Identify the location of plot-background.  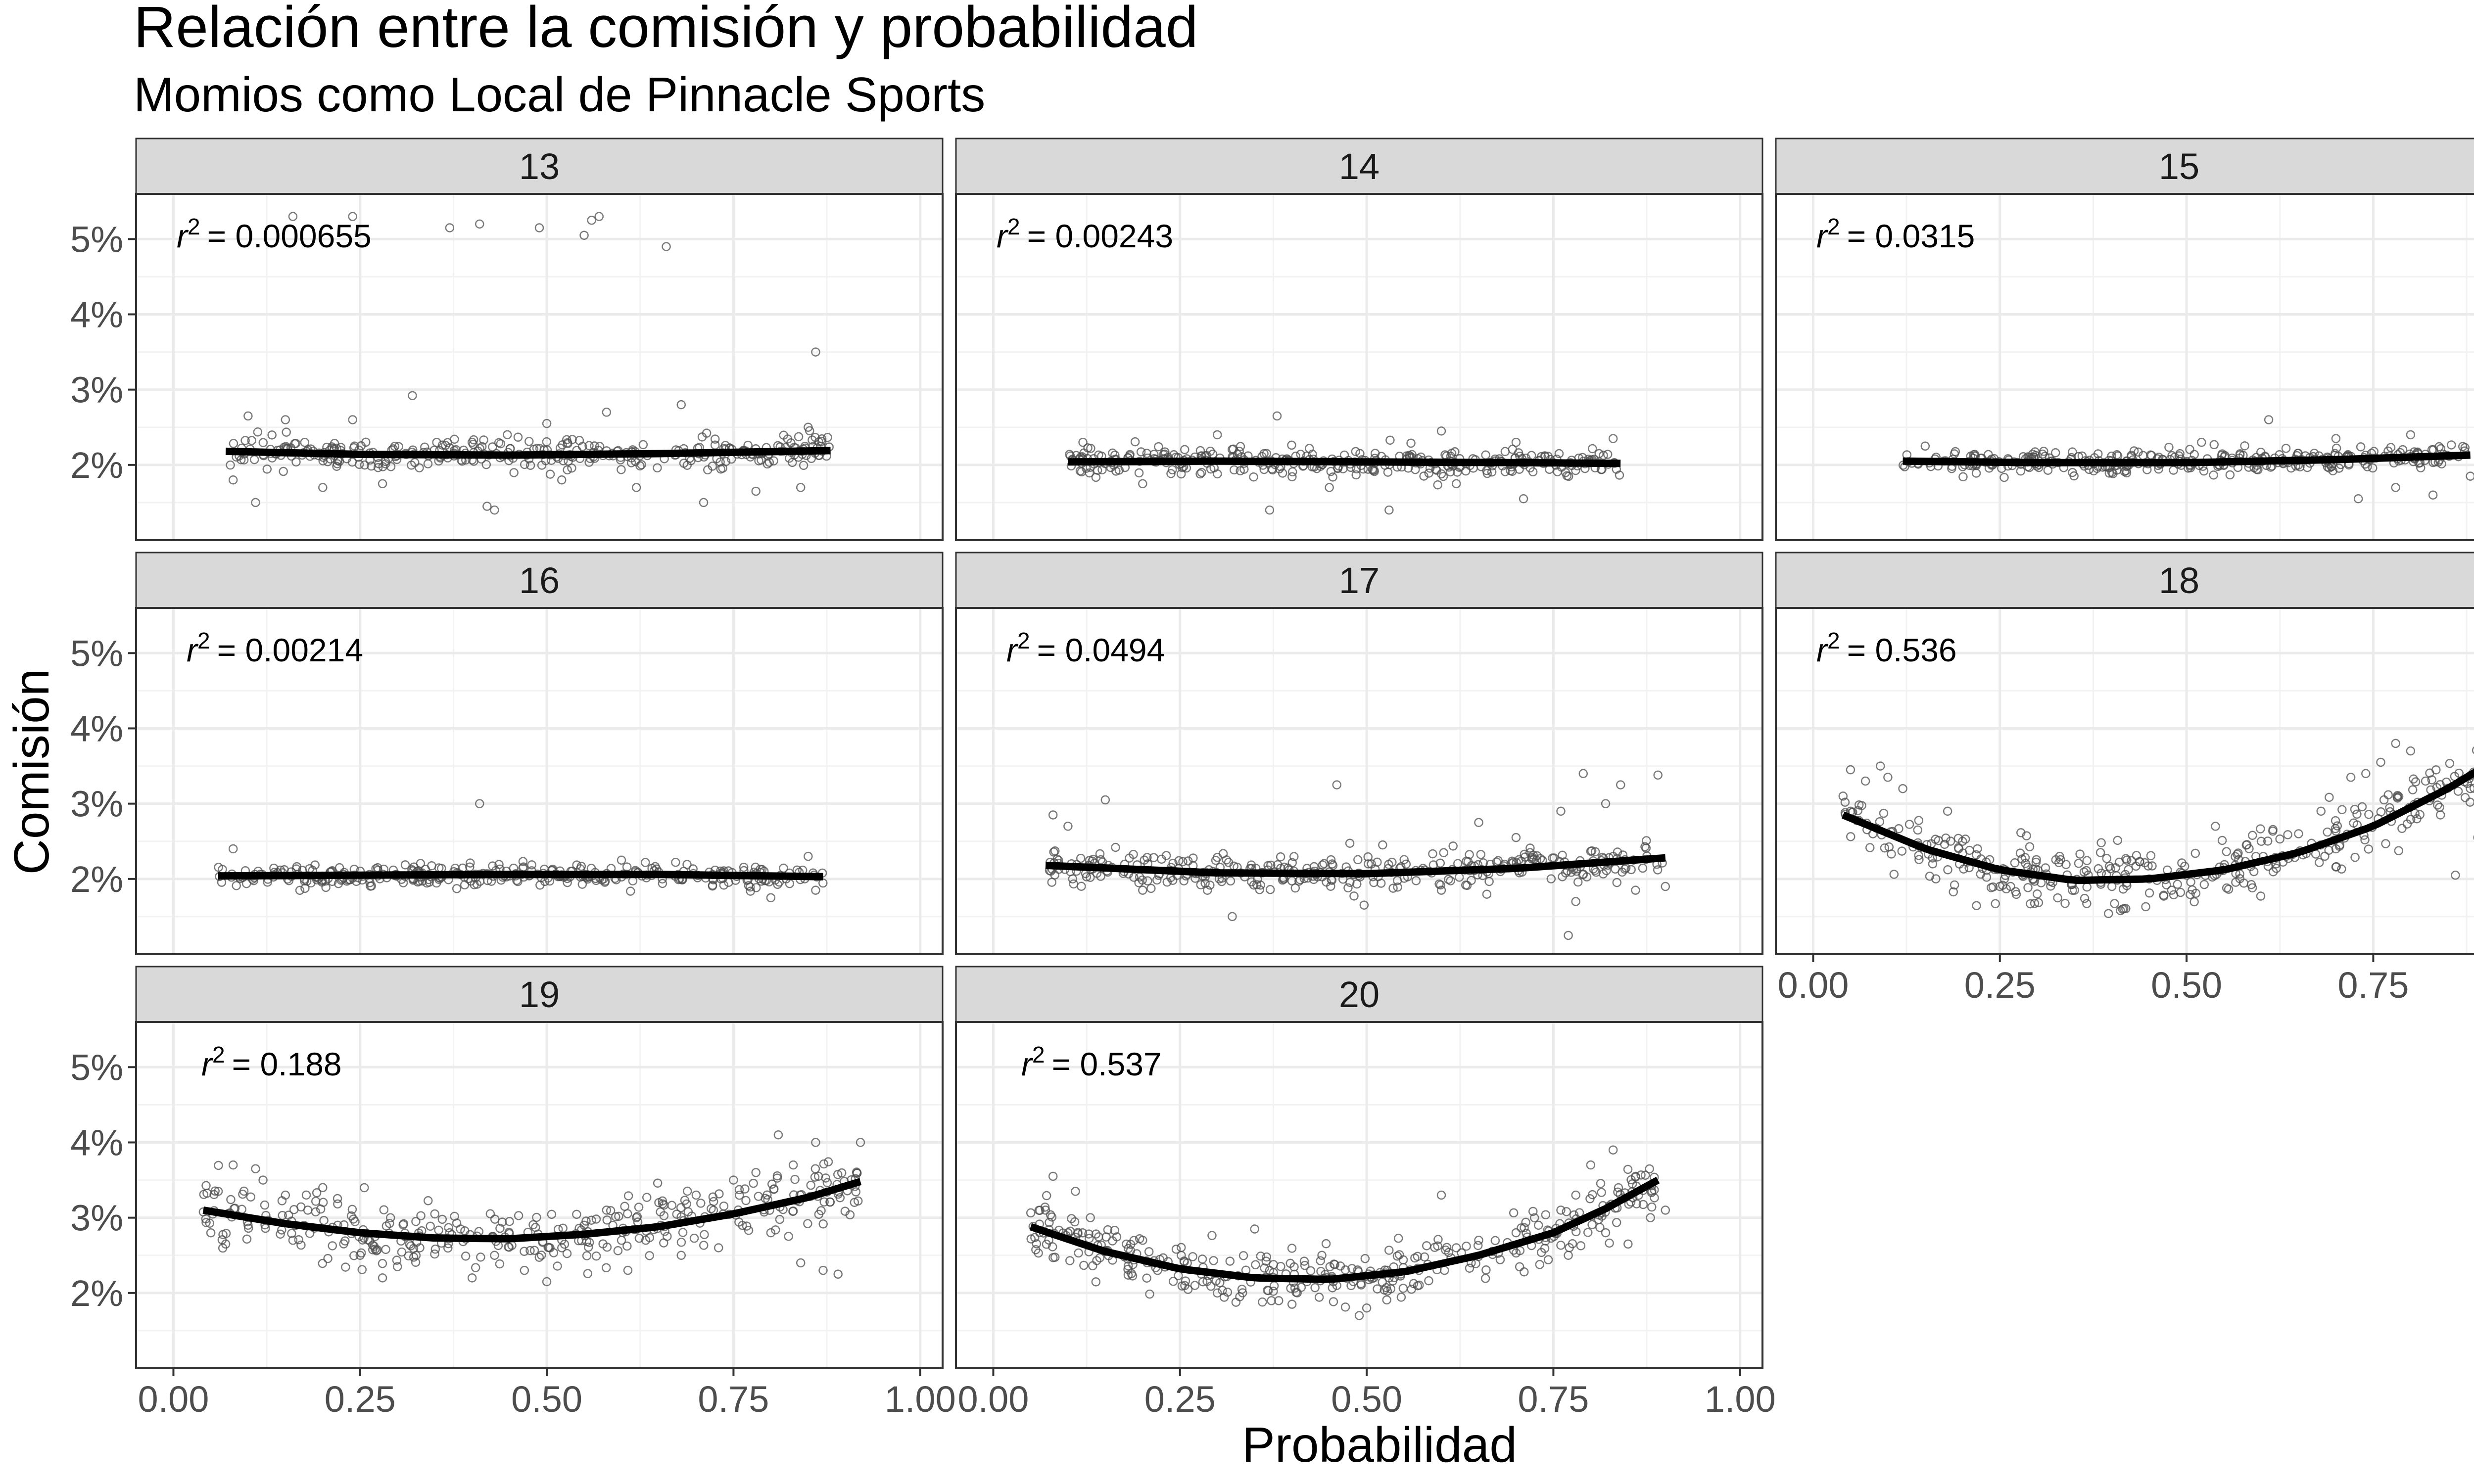
(2125, 781).